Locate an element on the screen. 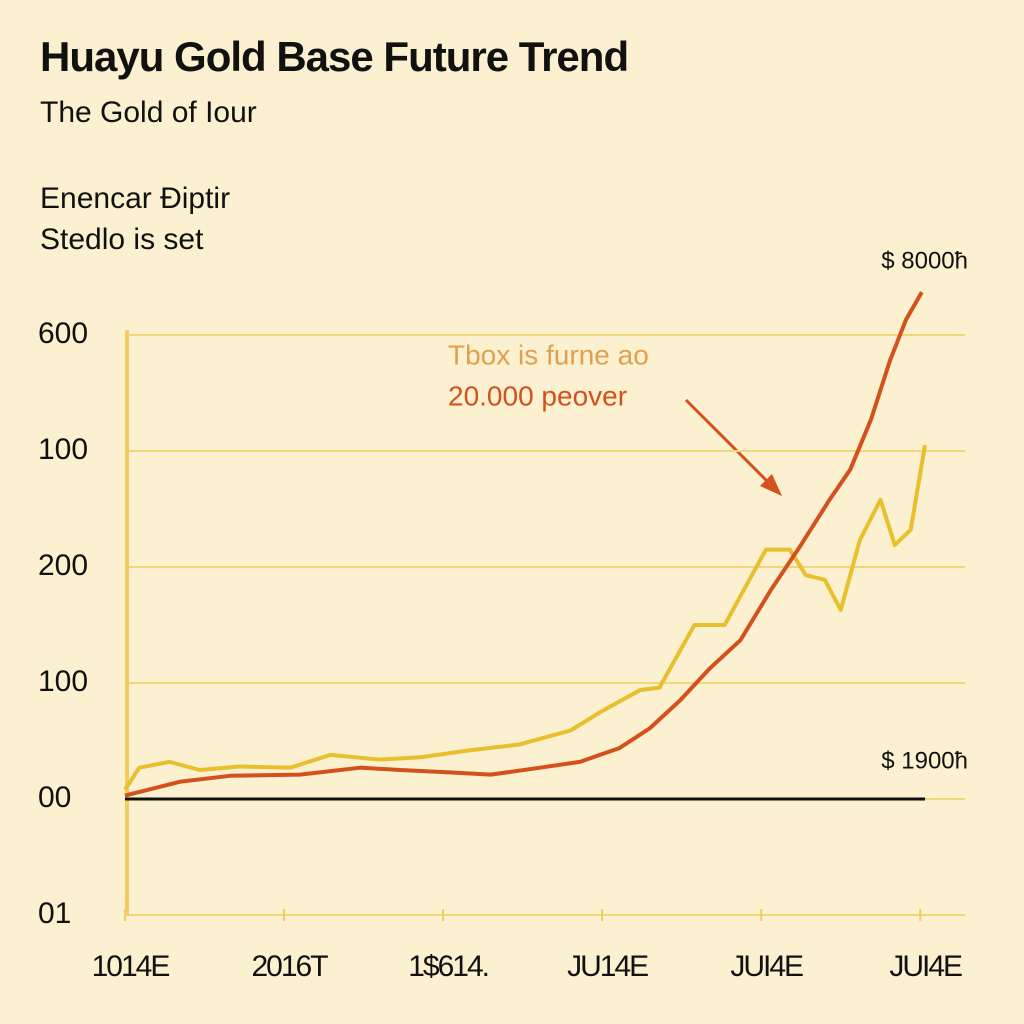 The height and width of the screenshot is (1024, 1024). legend-text: Stedlo is set is located at coordinates (122, 239).